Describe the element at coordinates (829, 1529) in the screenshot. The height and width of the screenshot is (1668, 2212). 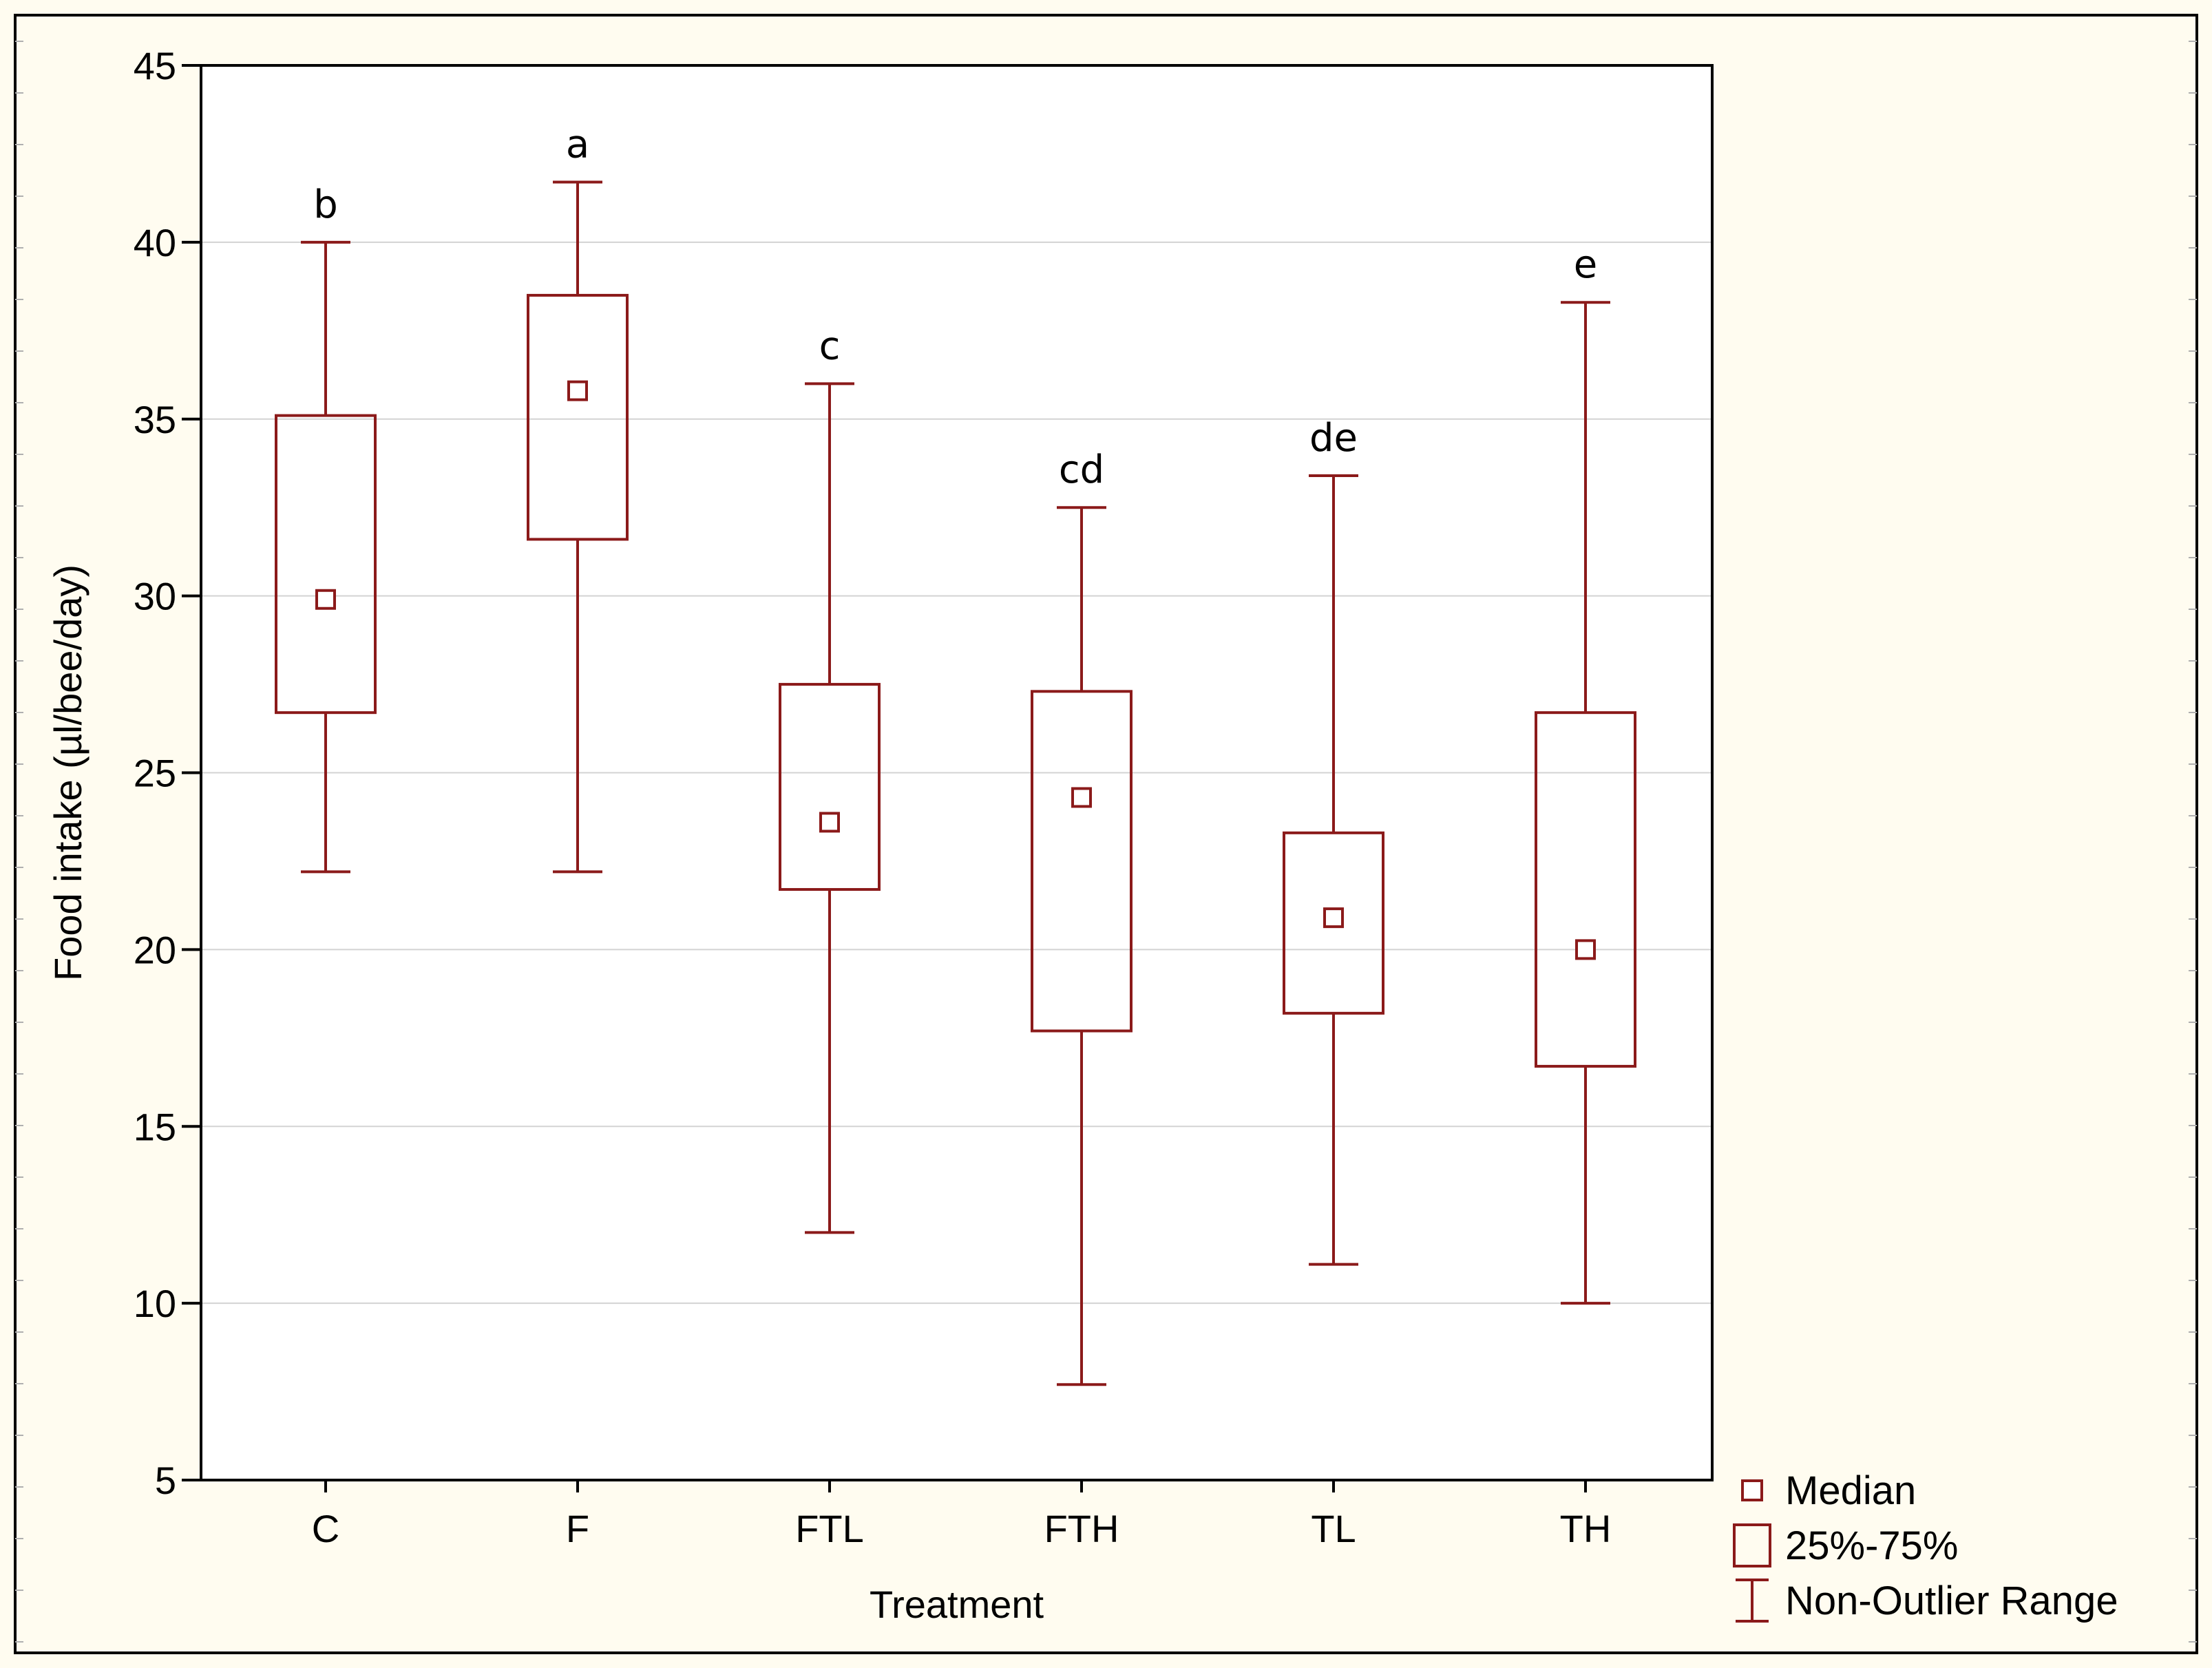
I see `x-tick-label: FTL` at that location.